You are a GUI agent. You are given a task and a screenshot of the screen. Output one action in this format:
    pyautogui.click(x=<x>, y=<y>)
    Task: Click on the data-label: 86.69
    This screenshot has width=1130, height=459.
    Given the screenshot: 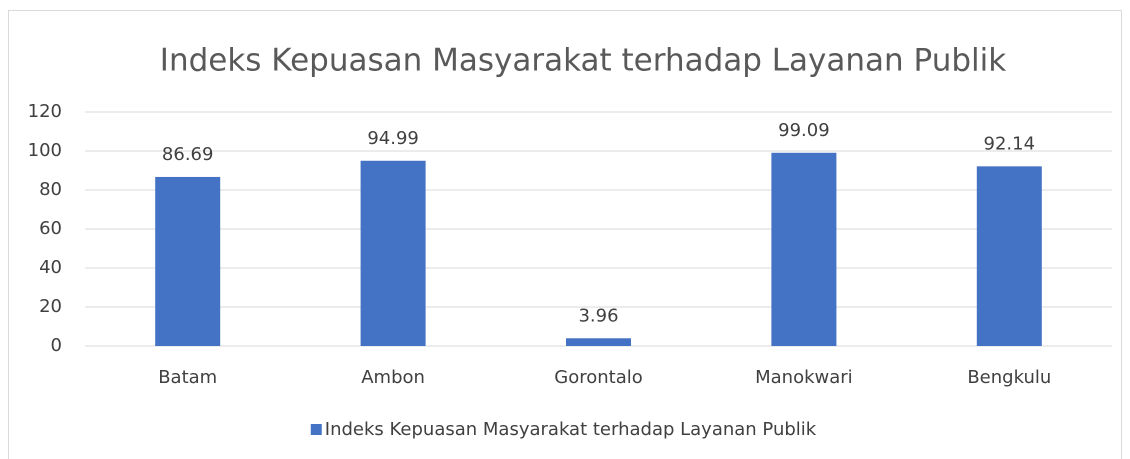 What is the action you would take?
    pyautogui.click(x=188, y=154)
    